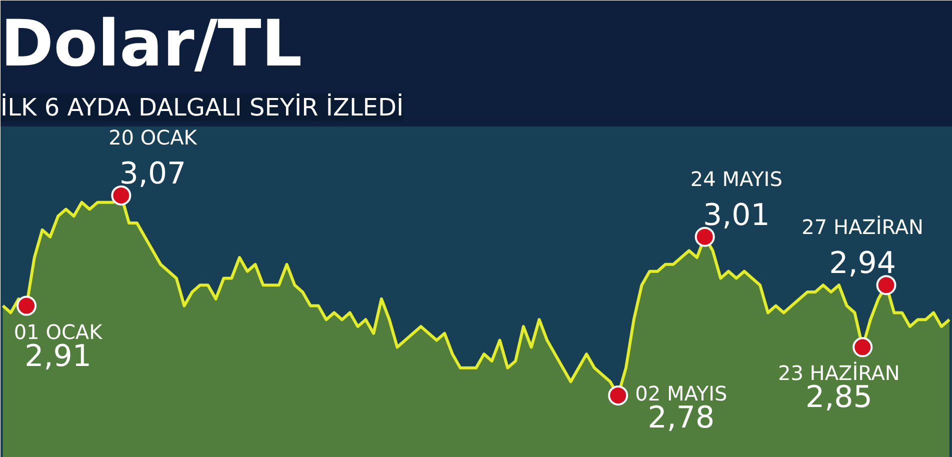 The image size is (952, 457). Describe the element at coordinates (862, 264) in the screenshot. I see `data-label: 2,94` at that location.